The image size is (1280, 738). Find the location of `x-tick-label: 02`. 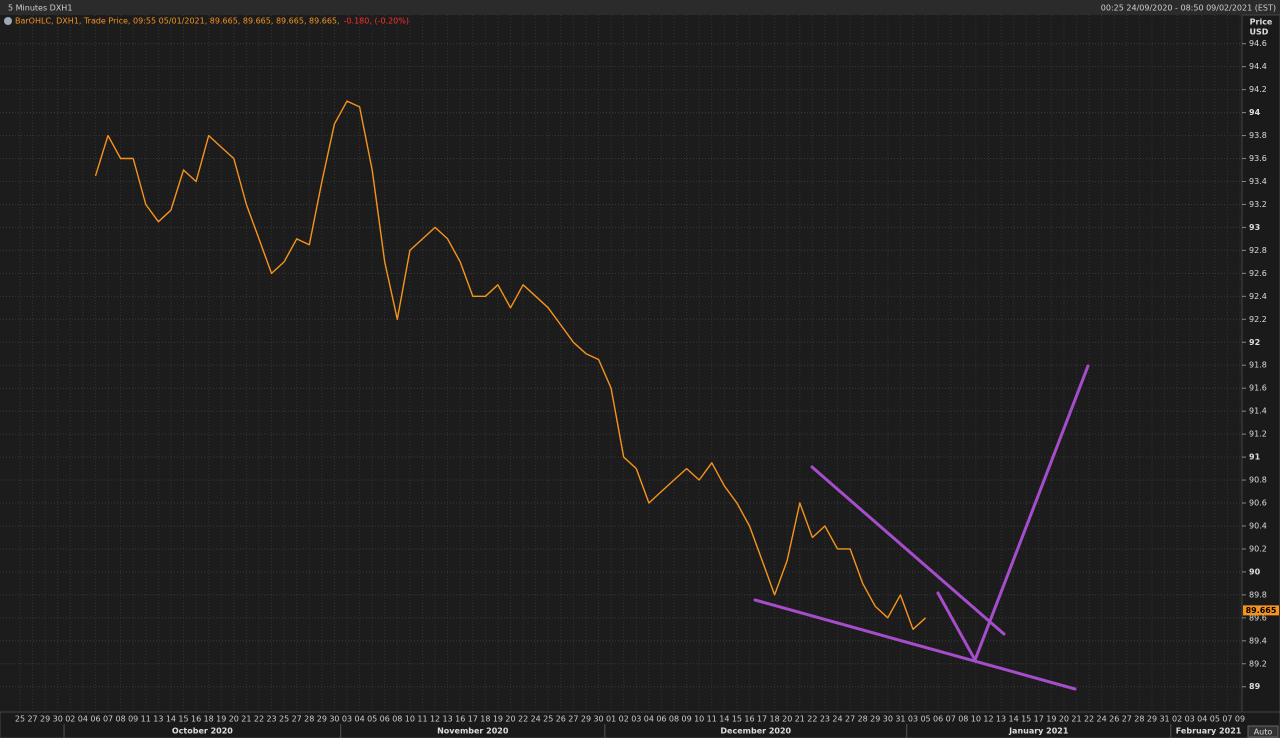

x-tick-label: 02 is located at coordinates (70, 719).